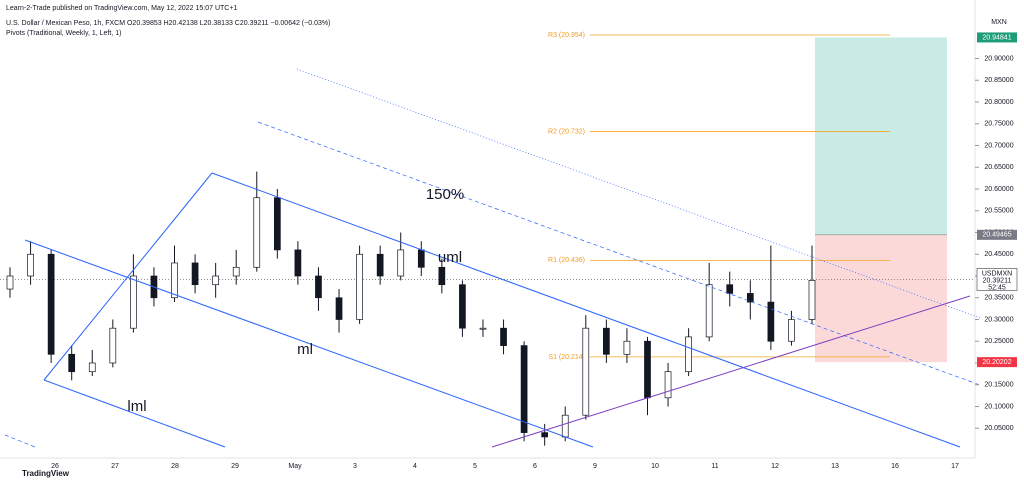 The width and height of the screenshot is (1024, 483). I want to click on y-tick-label: 20.85000, so click(998, 80).